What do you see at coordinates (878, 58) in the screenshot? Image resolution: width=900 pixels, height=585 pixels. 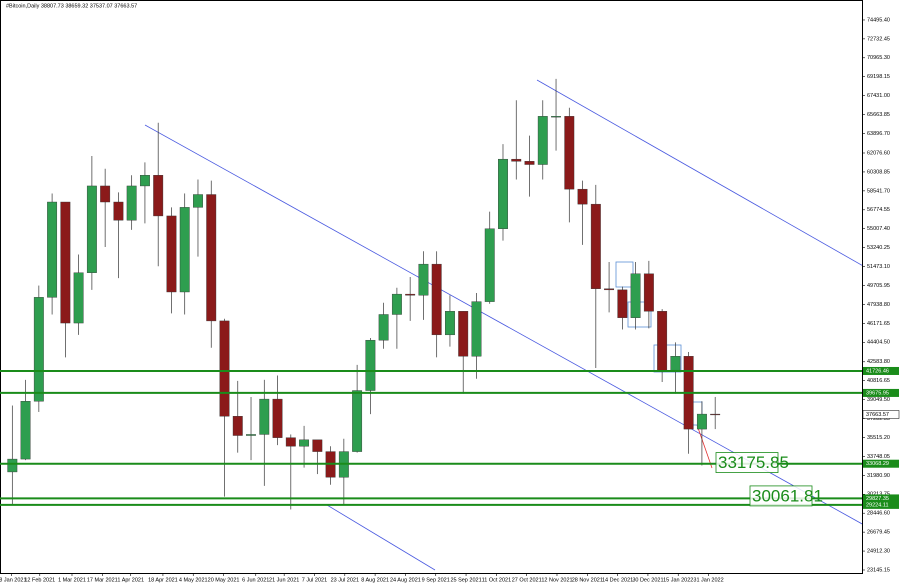 I see `y-tick-label: 70965.30` at bounding box center [878, 58].